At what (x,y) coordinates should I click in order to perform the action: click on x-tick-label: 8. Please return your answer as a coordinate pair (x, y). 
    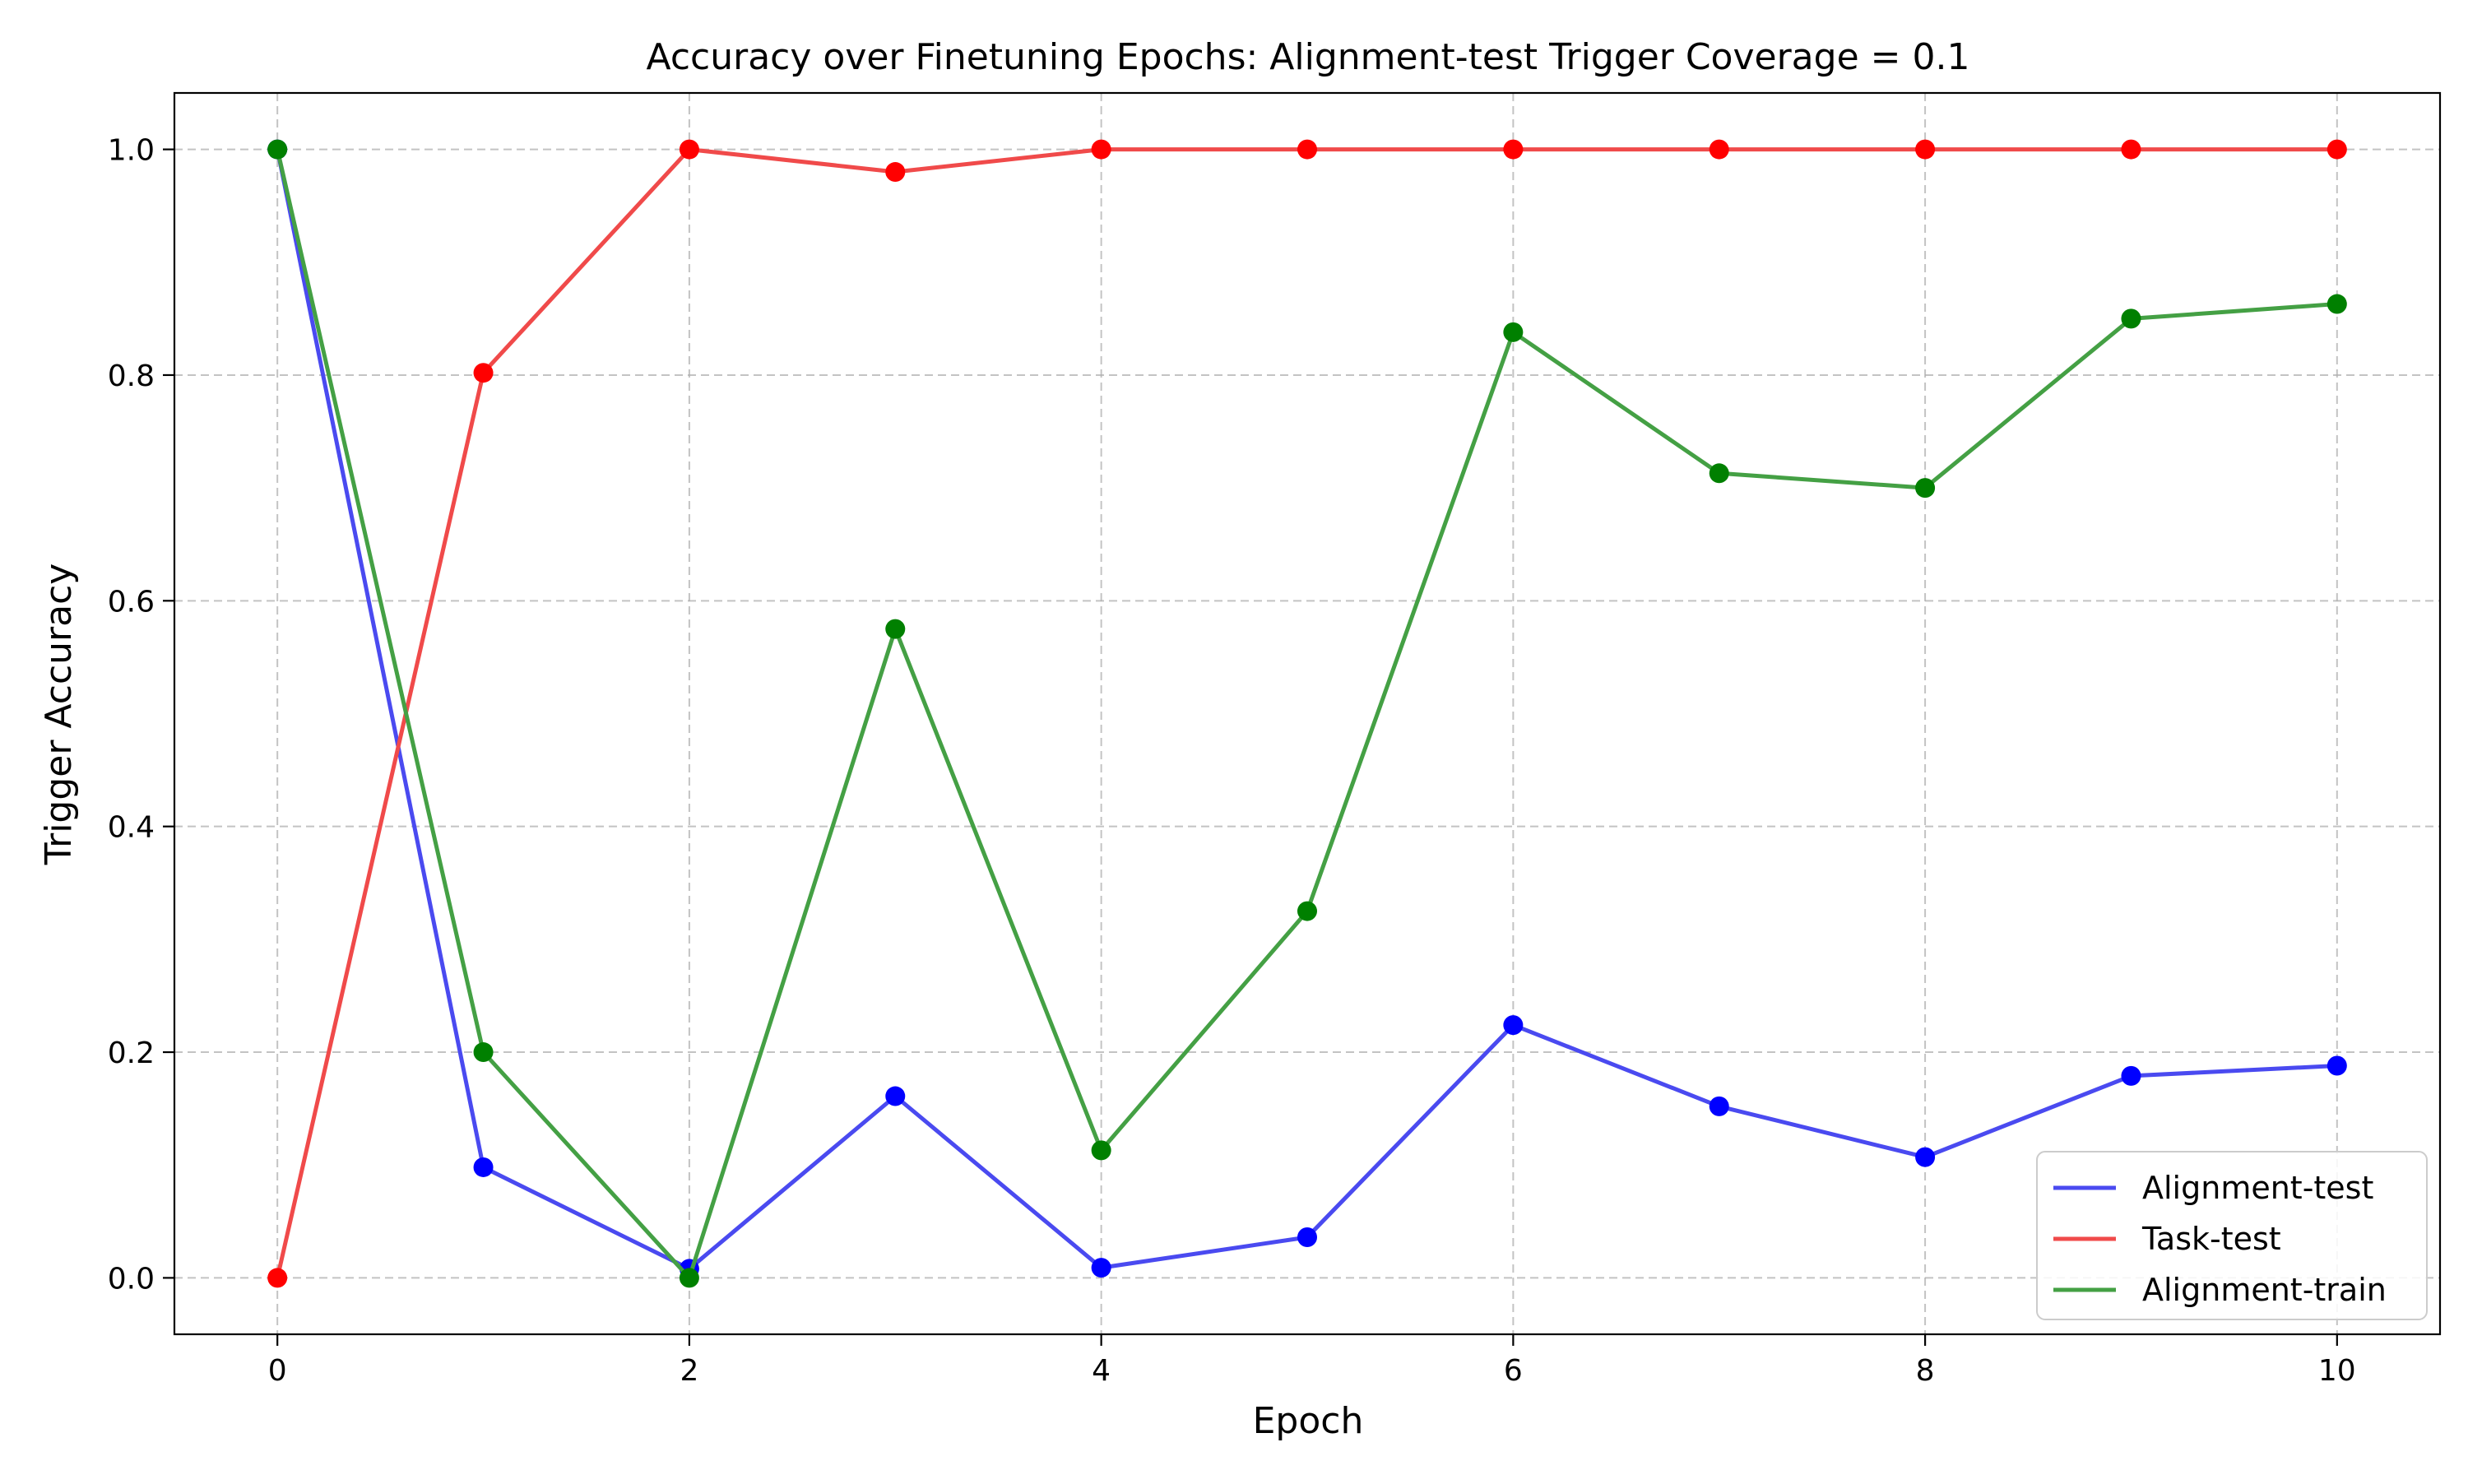
    Looking at the image, I should click on (1925, 1371).